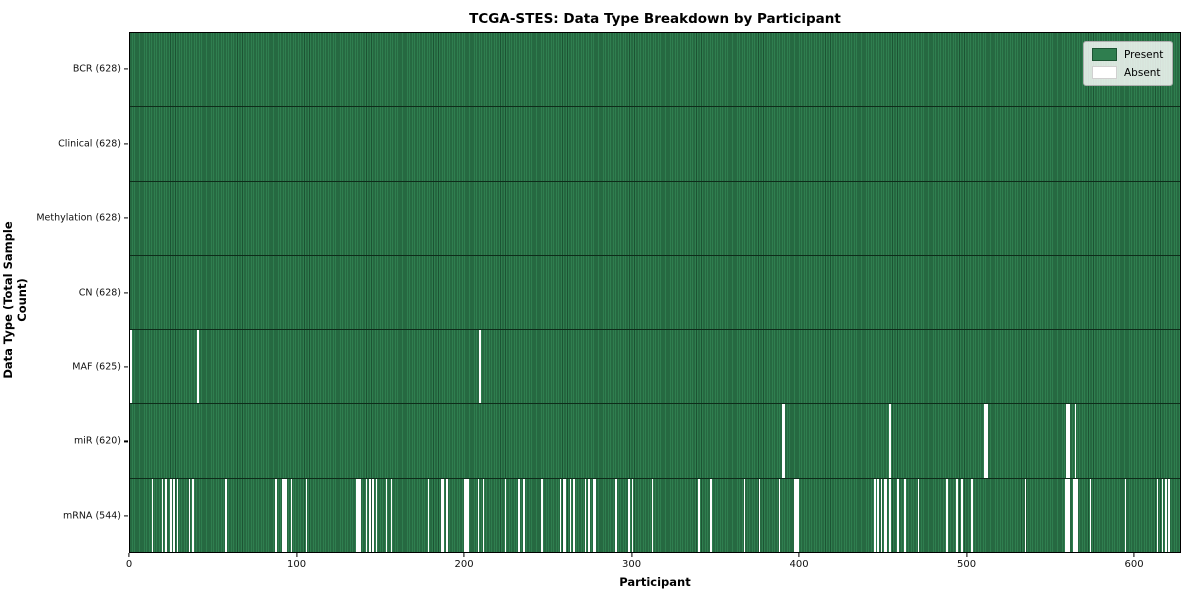  Describe the element at coordinates (1134, 564) in the screenshot. I see `x-tick-label-600: 600` at that location.